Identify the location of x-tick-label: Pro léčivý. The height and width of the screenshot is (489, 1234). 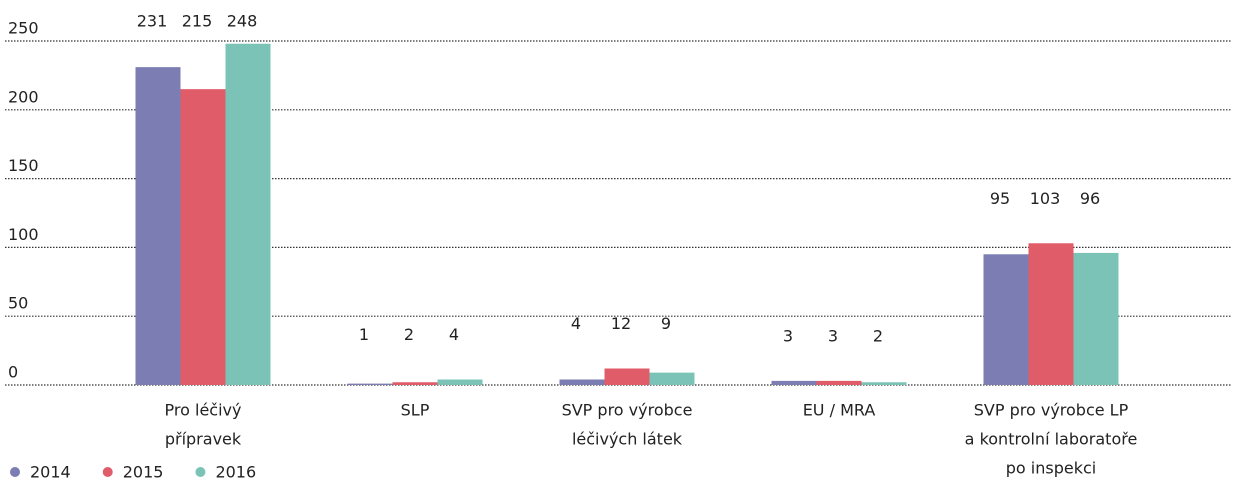
(203, 410).